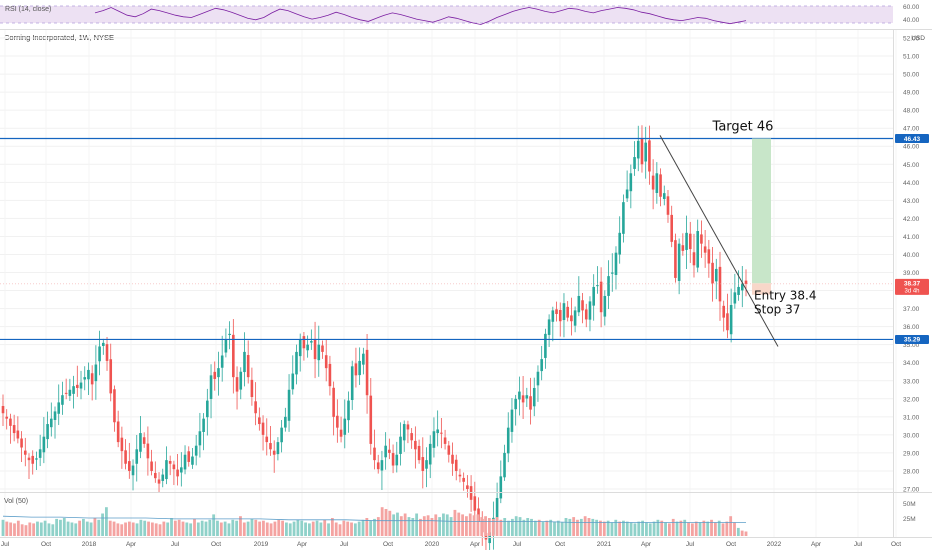 Image resolution: width=932 pixels, height=550 pixels. Describe the element at coordinates (458, 517) in the screenshot. I see `volume-pane: Vol (50) 50M 25M` at that location.